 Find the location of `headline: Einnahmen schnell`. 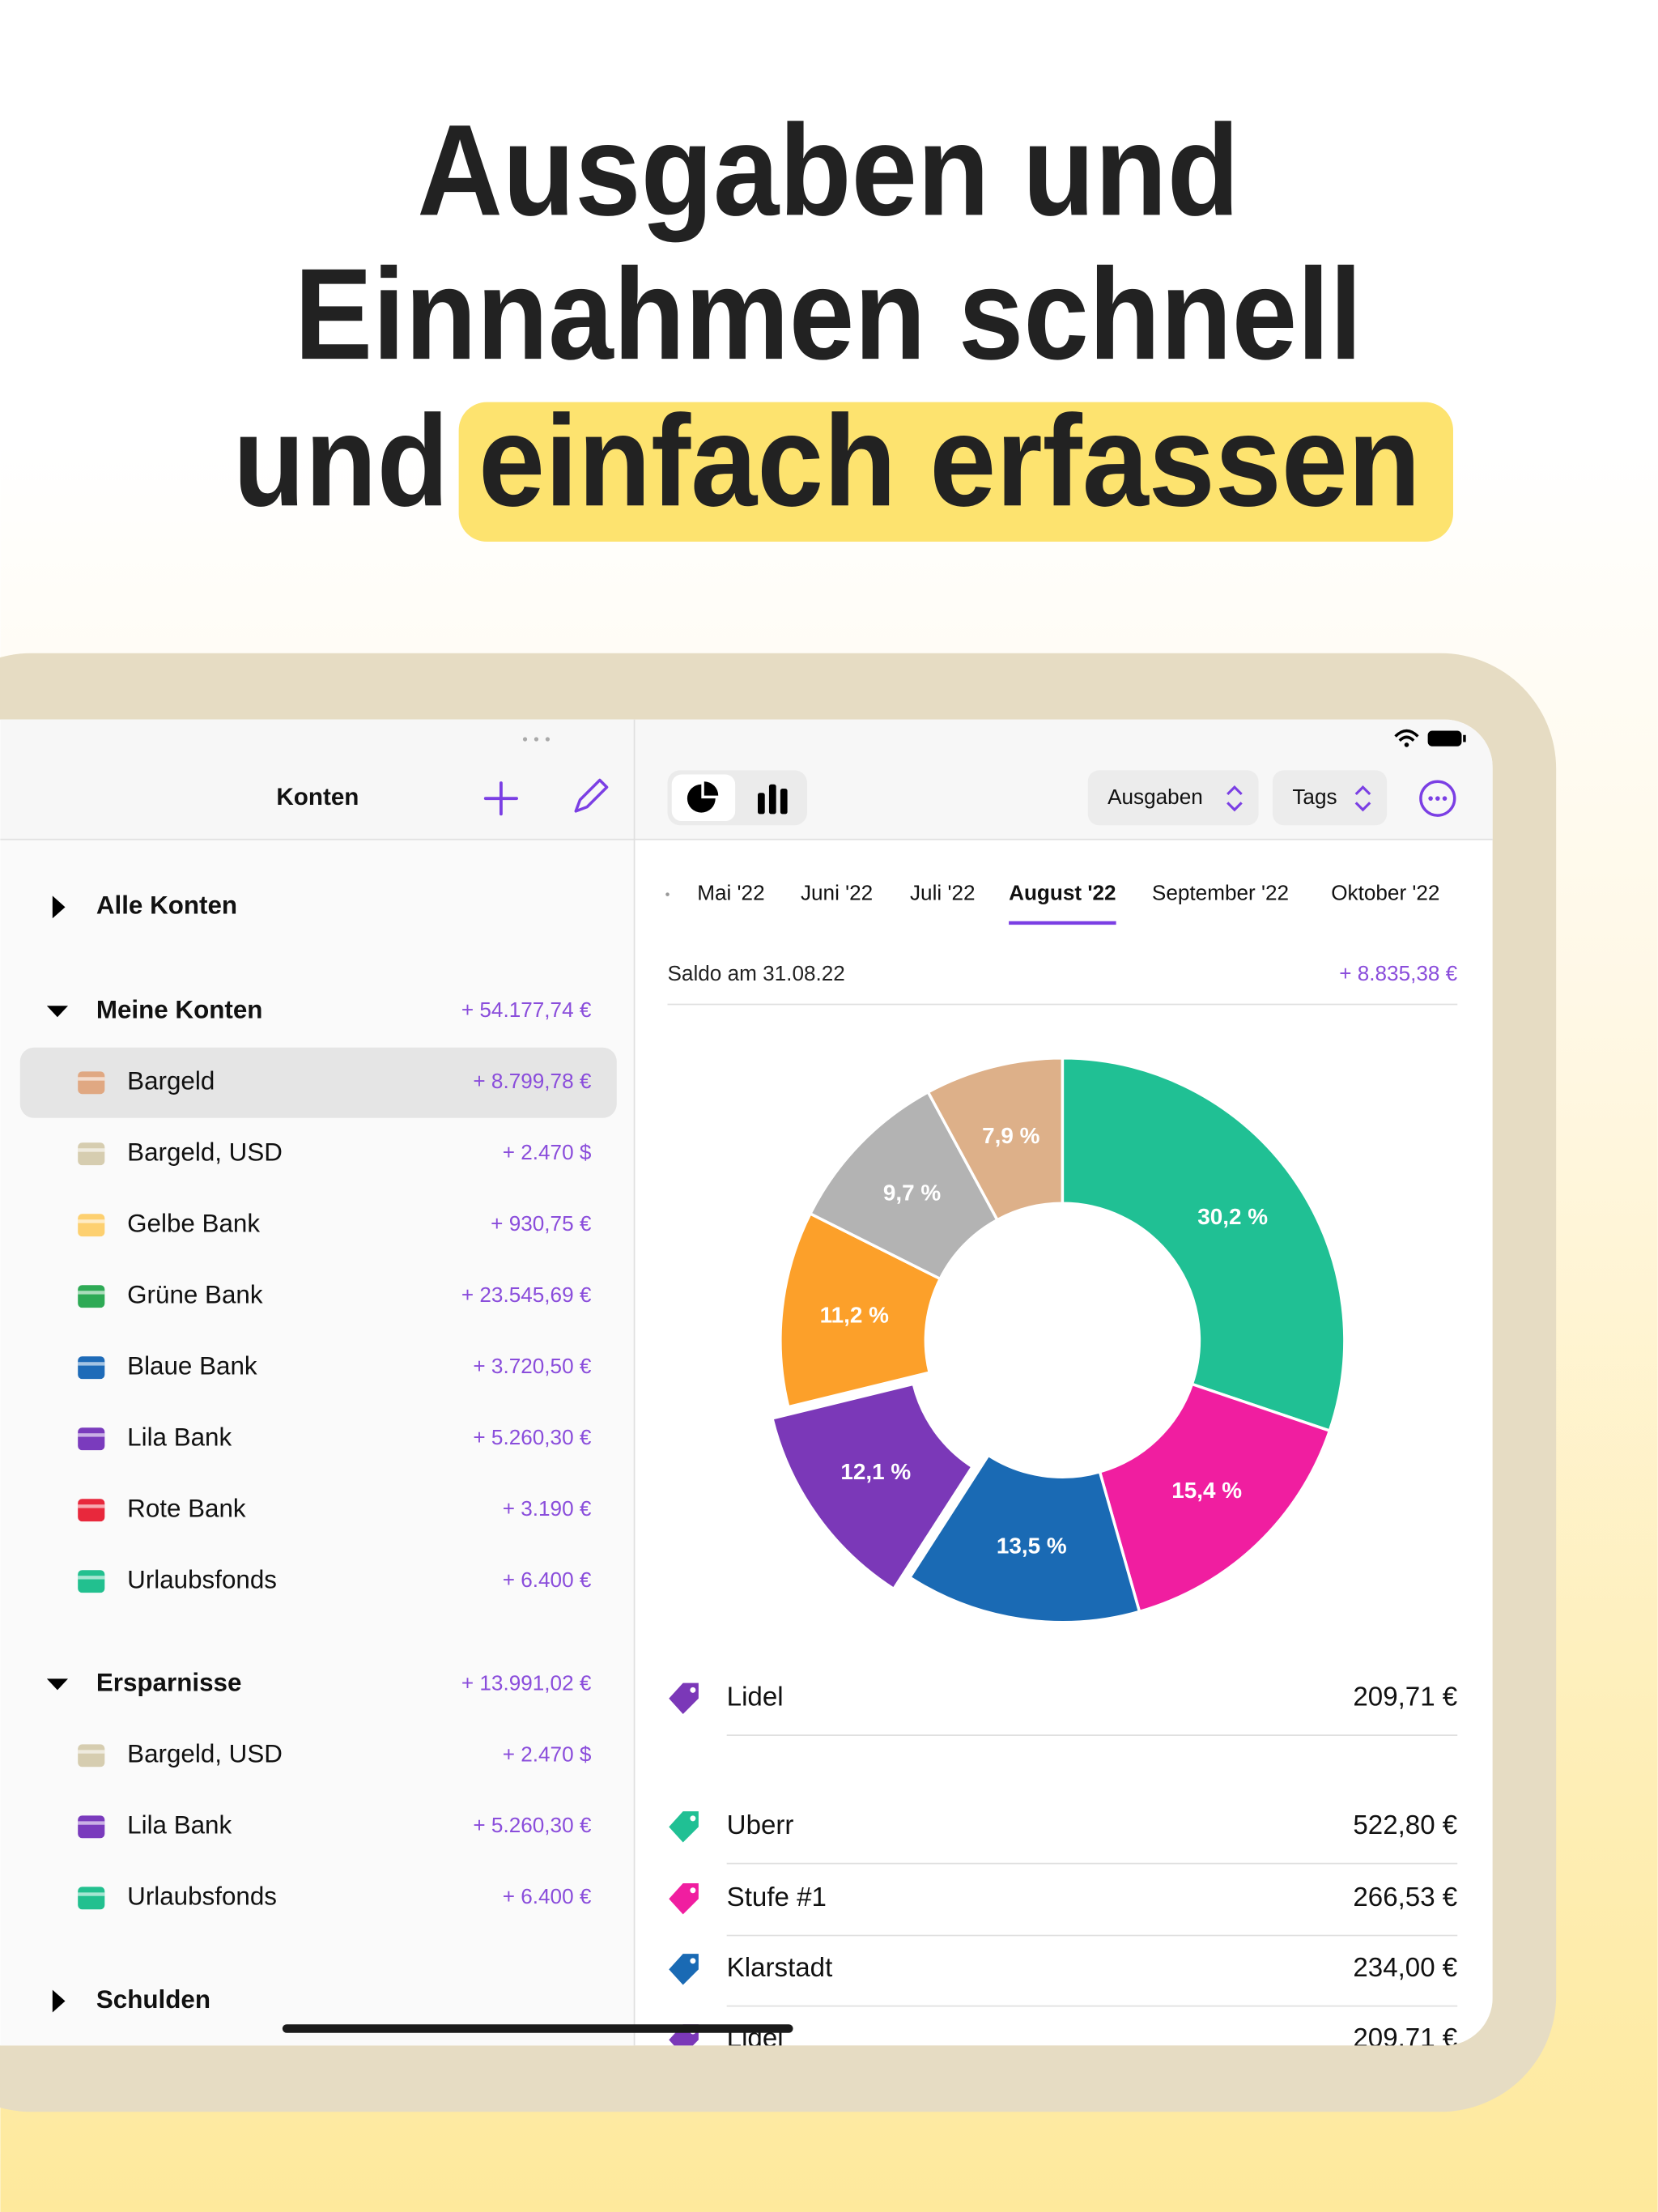

headline: Einnahmen schnell is located at coordinates (829, 314).